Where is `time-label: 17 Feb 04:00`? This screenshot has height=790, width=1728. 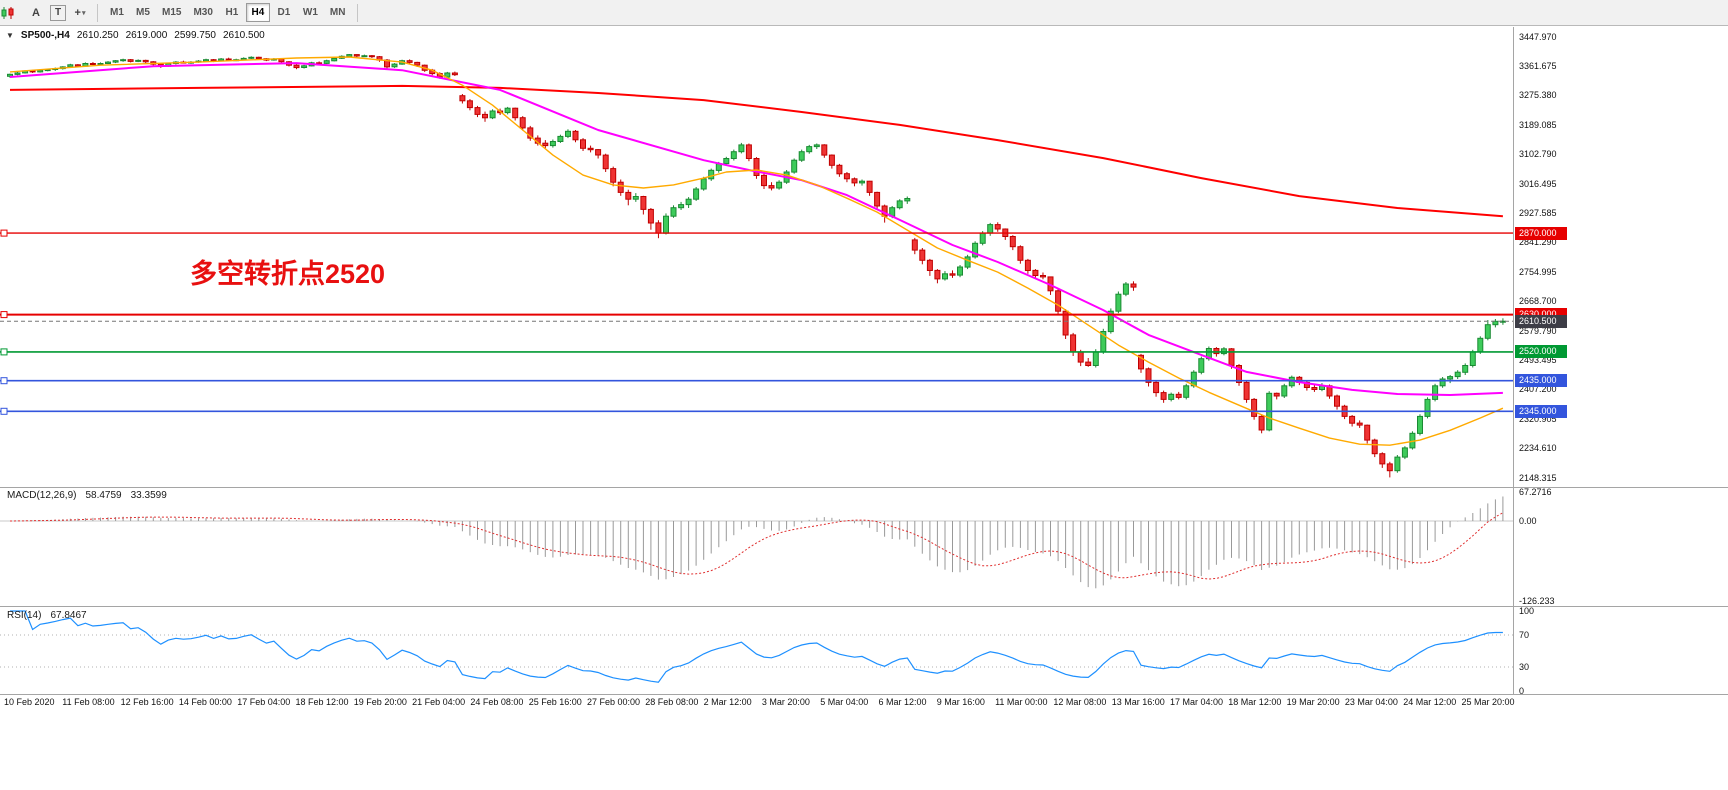
time-label: 17 Feb 04:00 is located at coordinates (264, 702).